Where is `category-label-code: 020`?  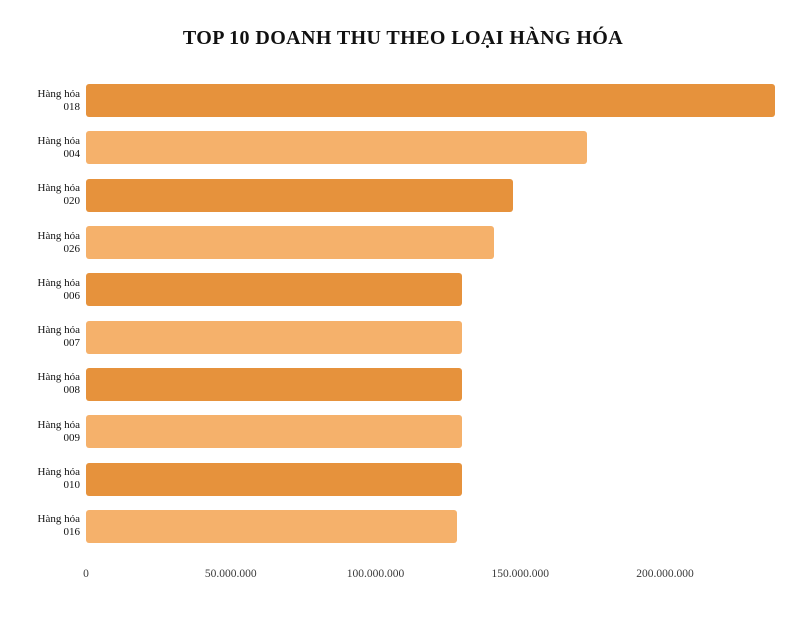 category-label-code: 020 is located at coordinates (72, 201).